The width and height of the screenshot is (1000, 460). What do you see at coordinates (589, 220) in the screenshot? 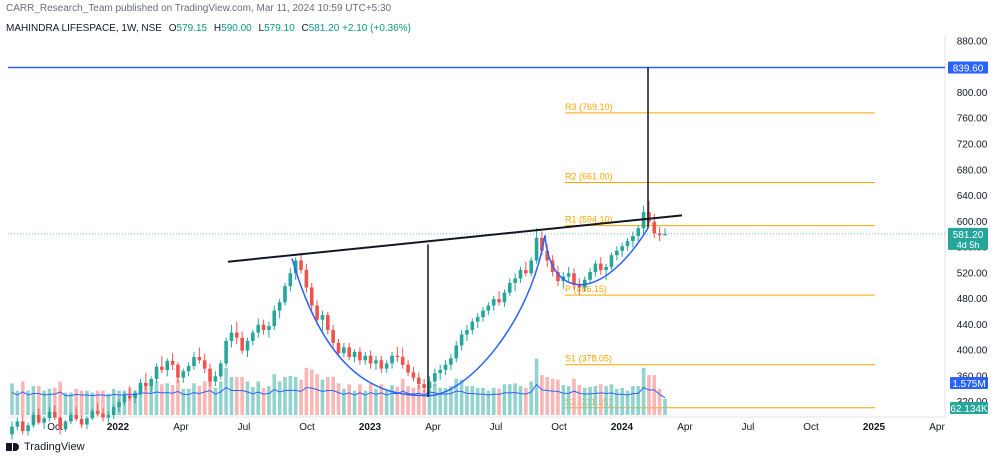
I see `pivot-level-label: R1 (594.10)` at bounding box center [589, 220].